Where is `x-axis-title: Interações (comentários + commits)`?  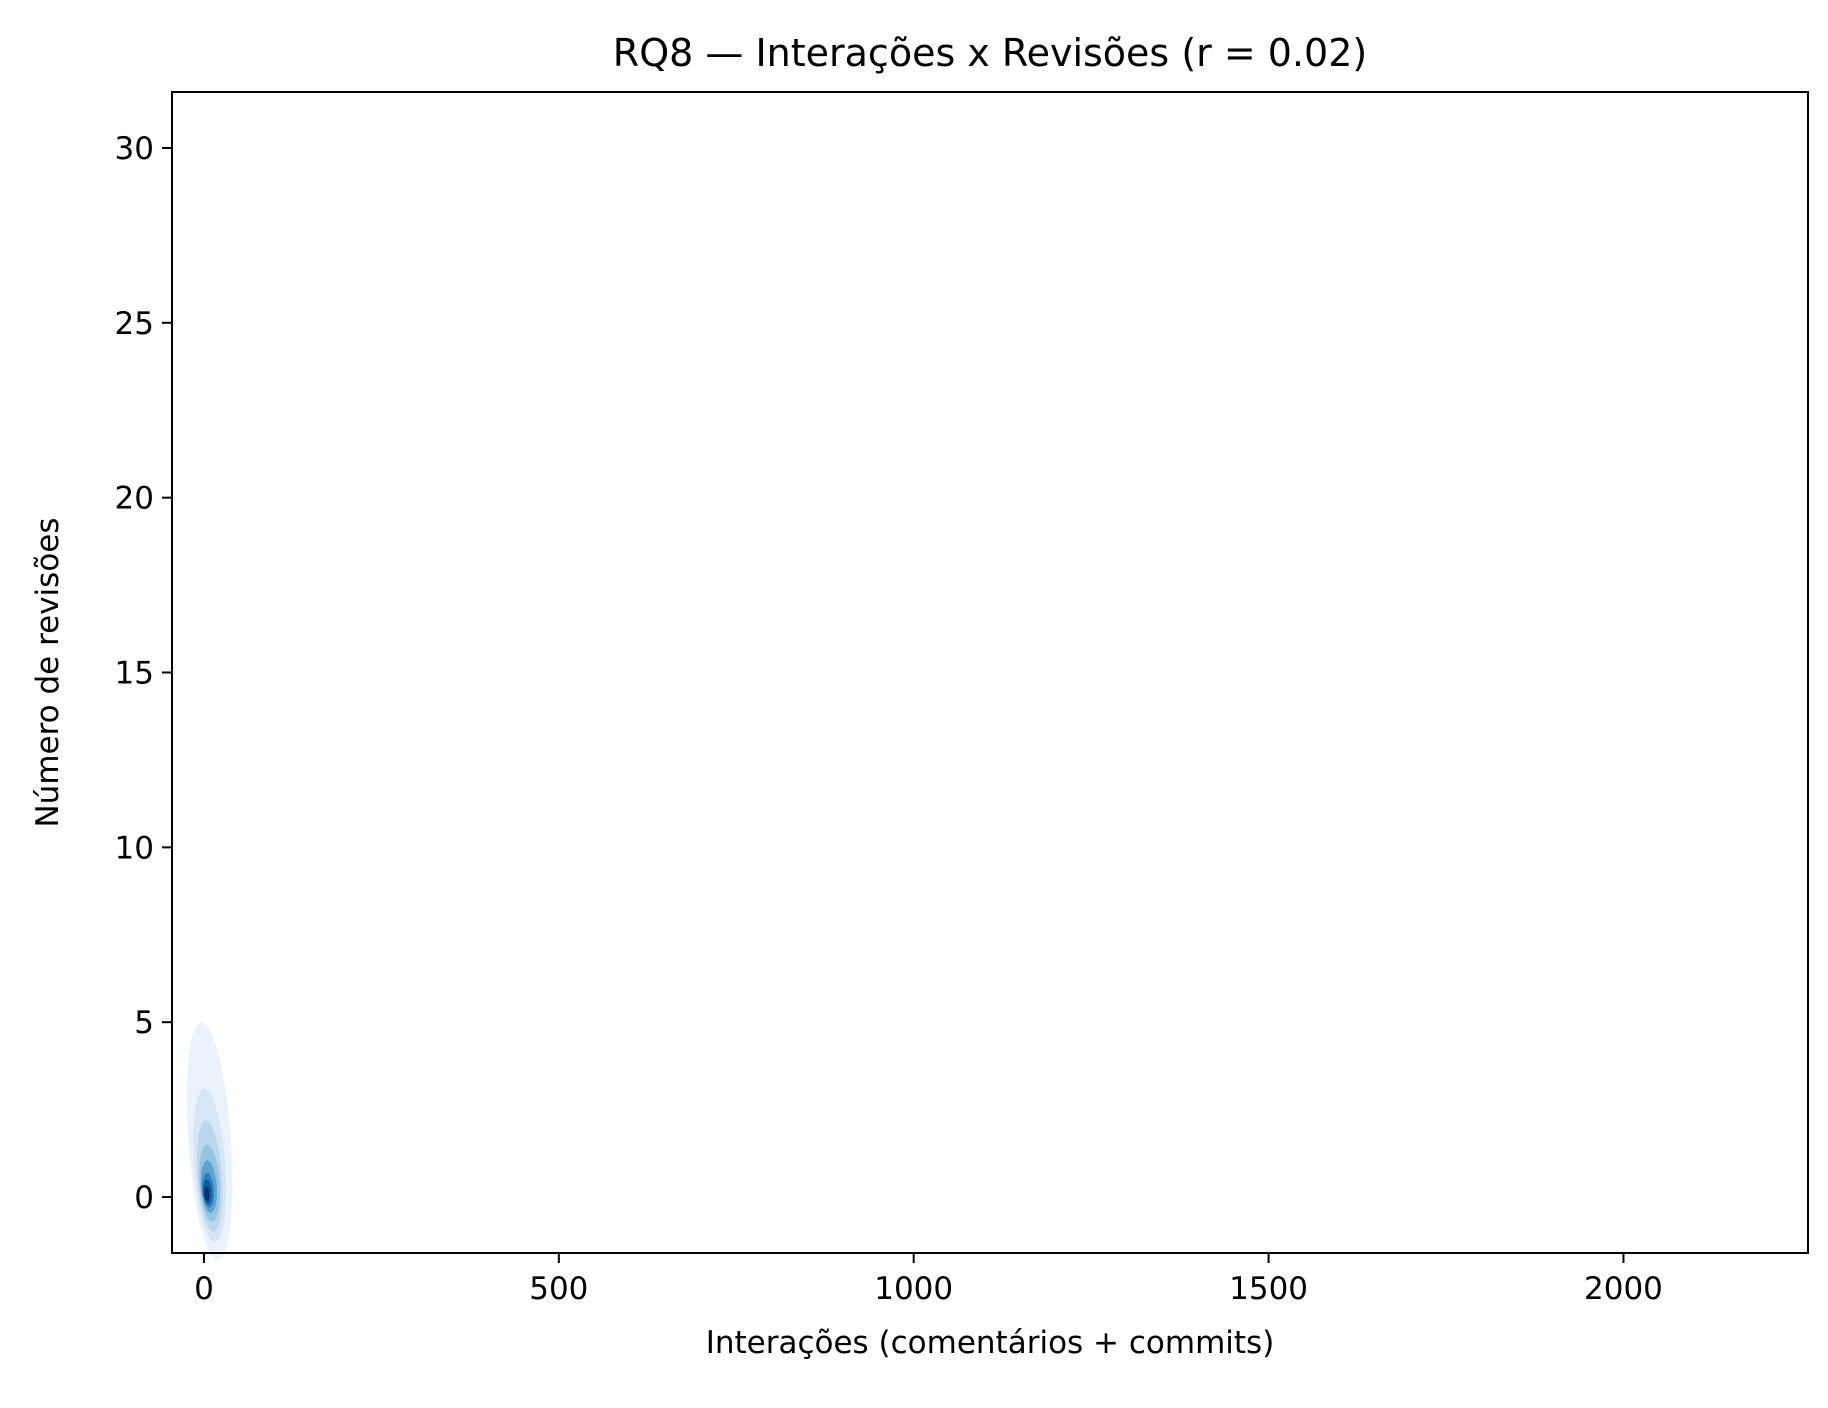
x-axis-title: Interações (comentários + commits) is located at coordinates (990, 1343).